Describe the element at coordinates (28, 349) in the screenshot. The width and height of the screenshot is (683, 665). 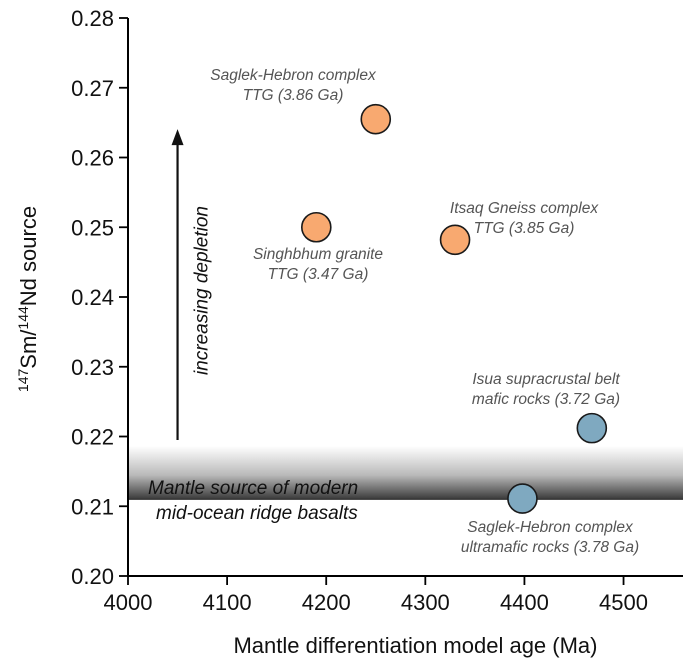
I see `y-axis-title-part1: Sm/` at that location.